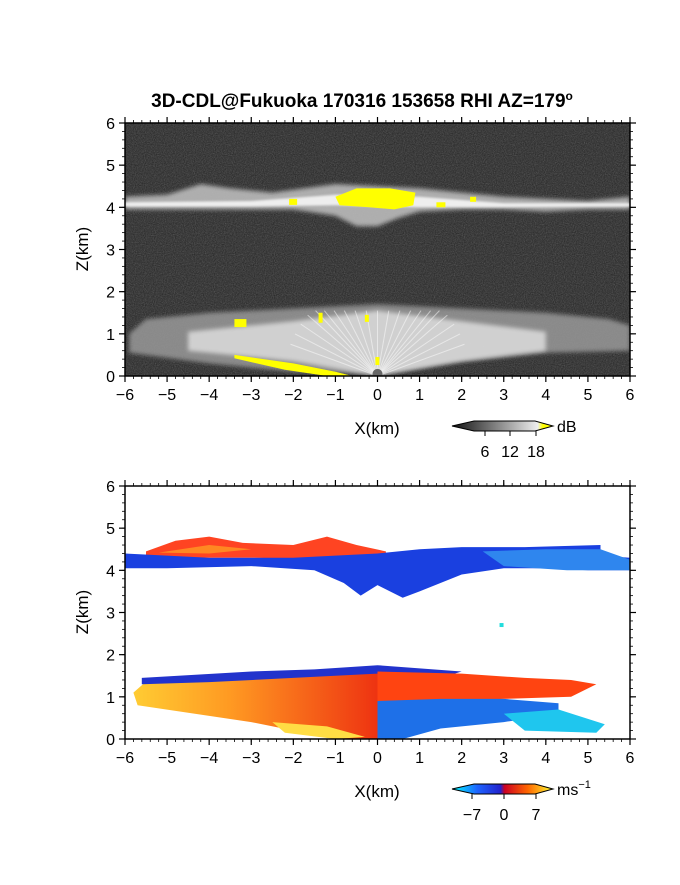  What do you see at coordinates (630, 758) in the screenshot?
I see `velocity-xtick-label: 6` at bounding box center [630, 758].